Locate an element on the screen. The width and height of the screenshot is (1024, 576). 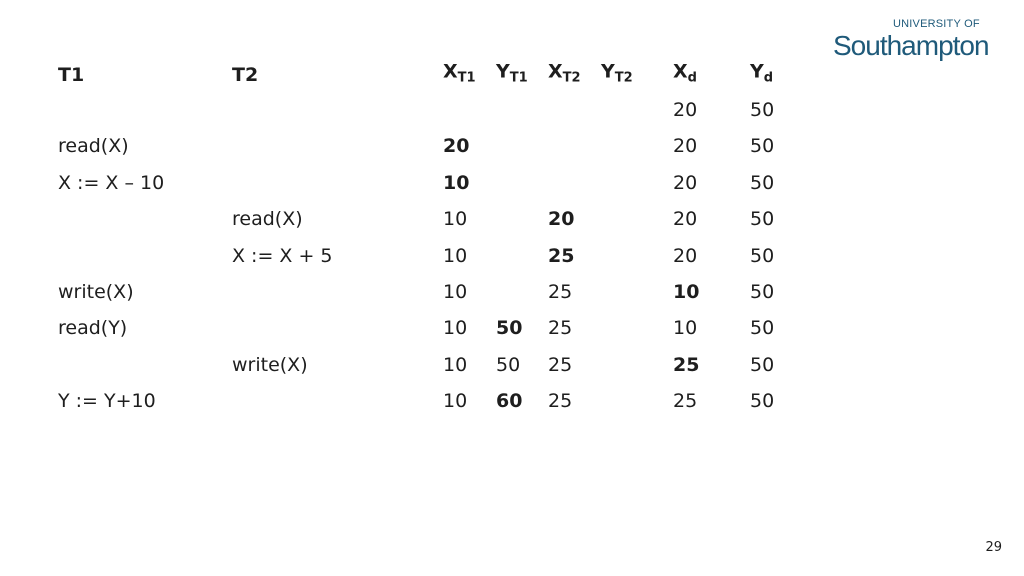
table-cell-xt2: 20 is located at coordinates (561, 219).